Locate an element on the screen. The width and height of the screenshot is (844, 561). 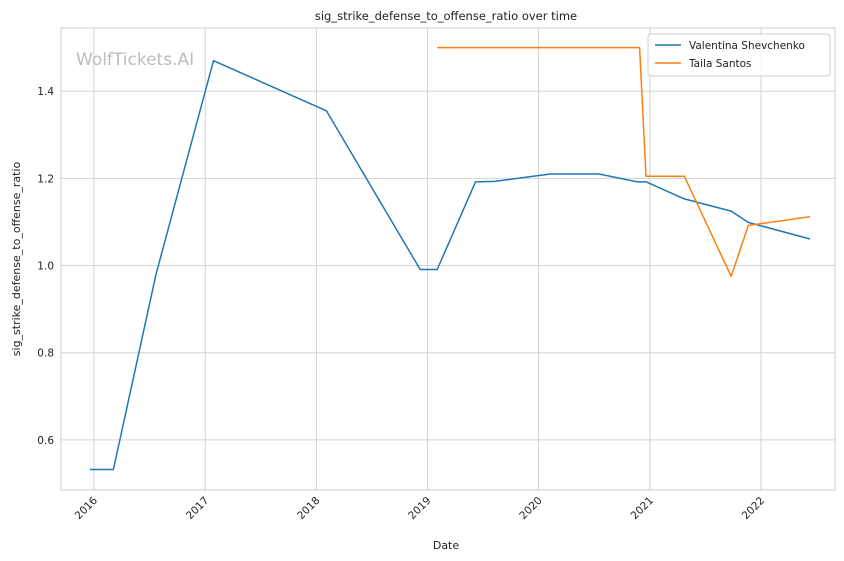
watermark-text: WolfTickets.AI is located at coordinates (135, 60).